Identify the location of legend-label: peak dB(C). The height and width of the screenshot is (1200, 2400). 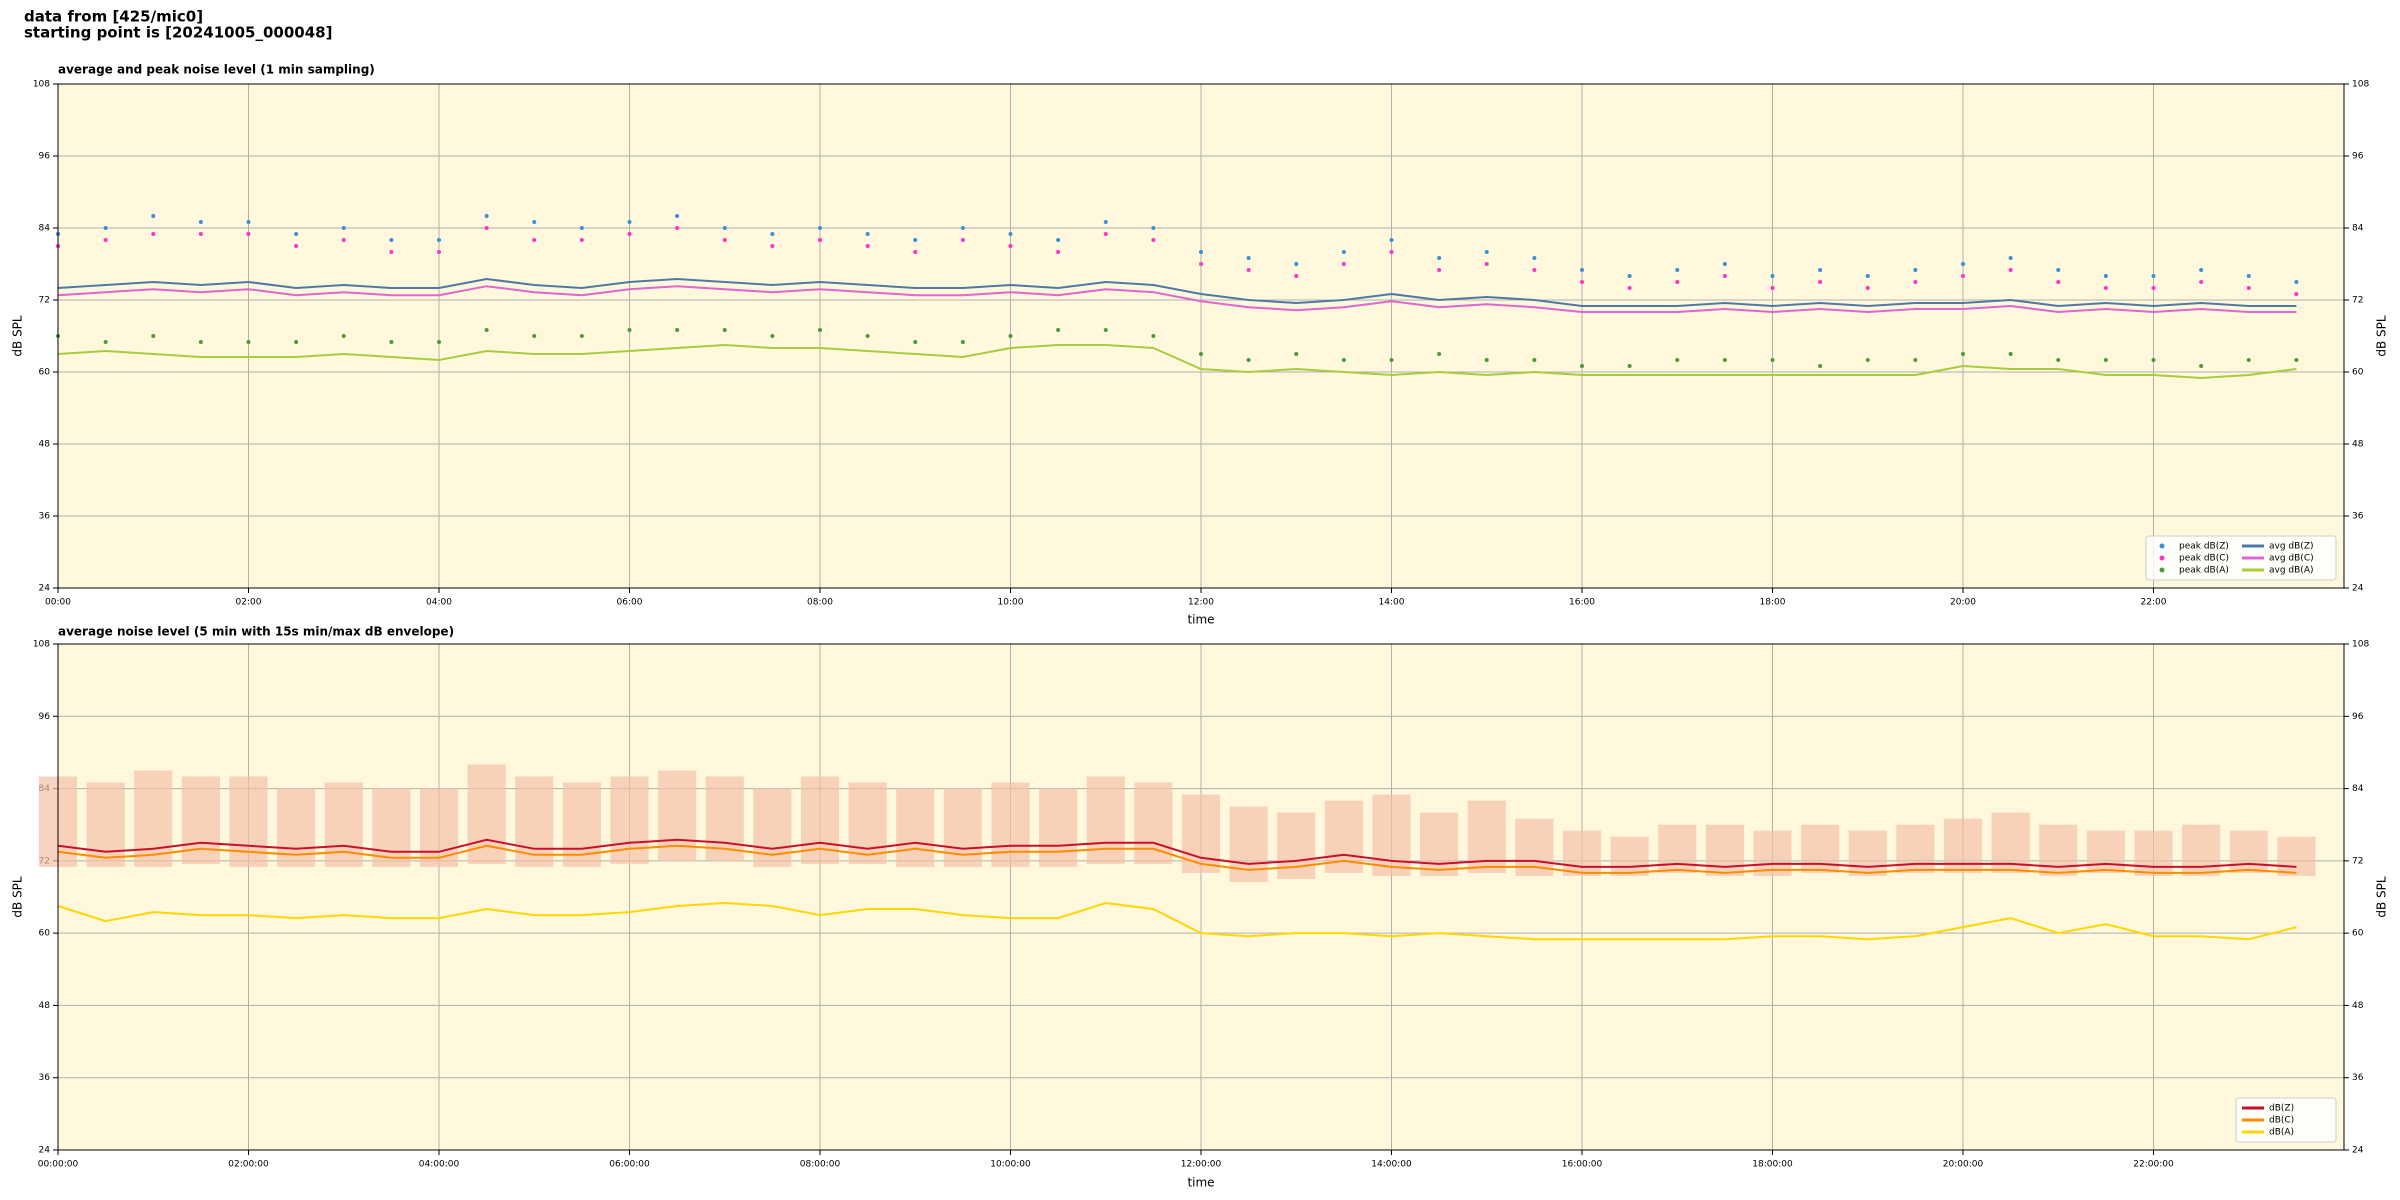
(2204, 559).